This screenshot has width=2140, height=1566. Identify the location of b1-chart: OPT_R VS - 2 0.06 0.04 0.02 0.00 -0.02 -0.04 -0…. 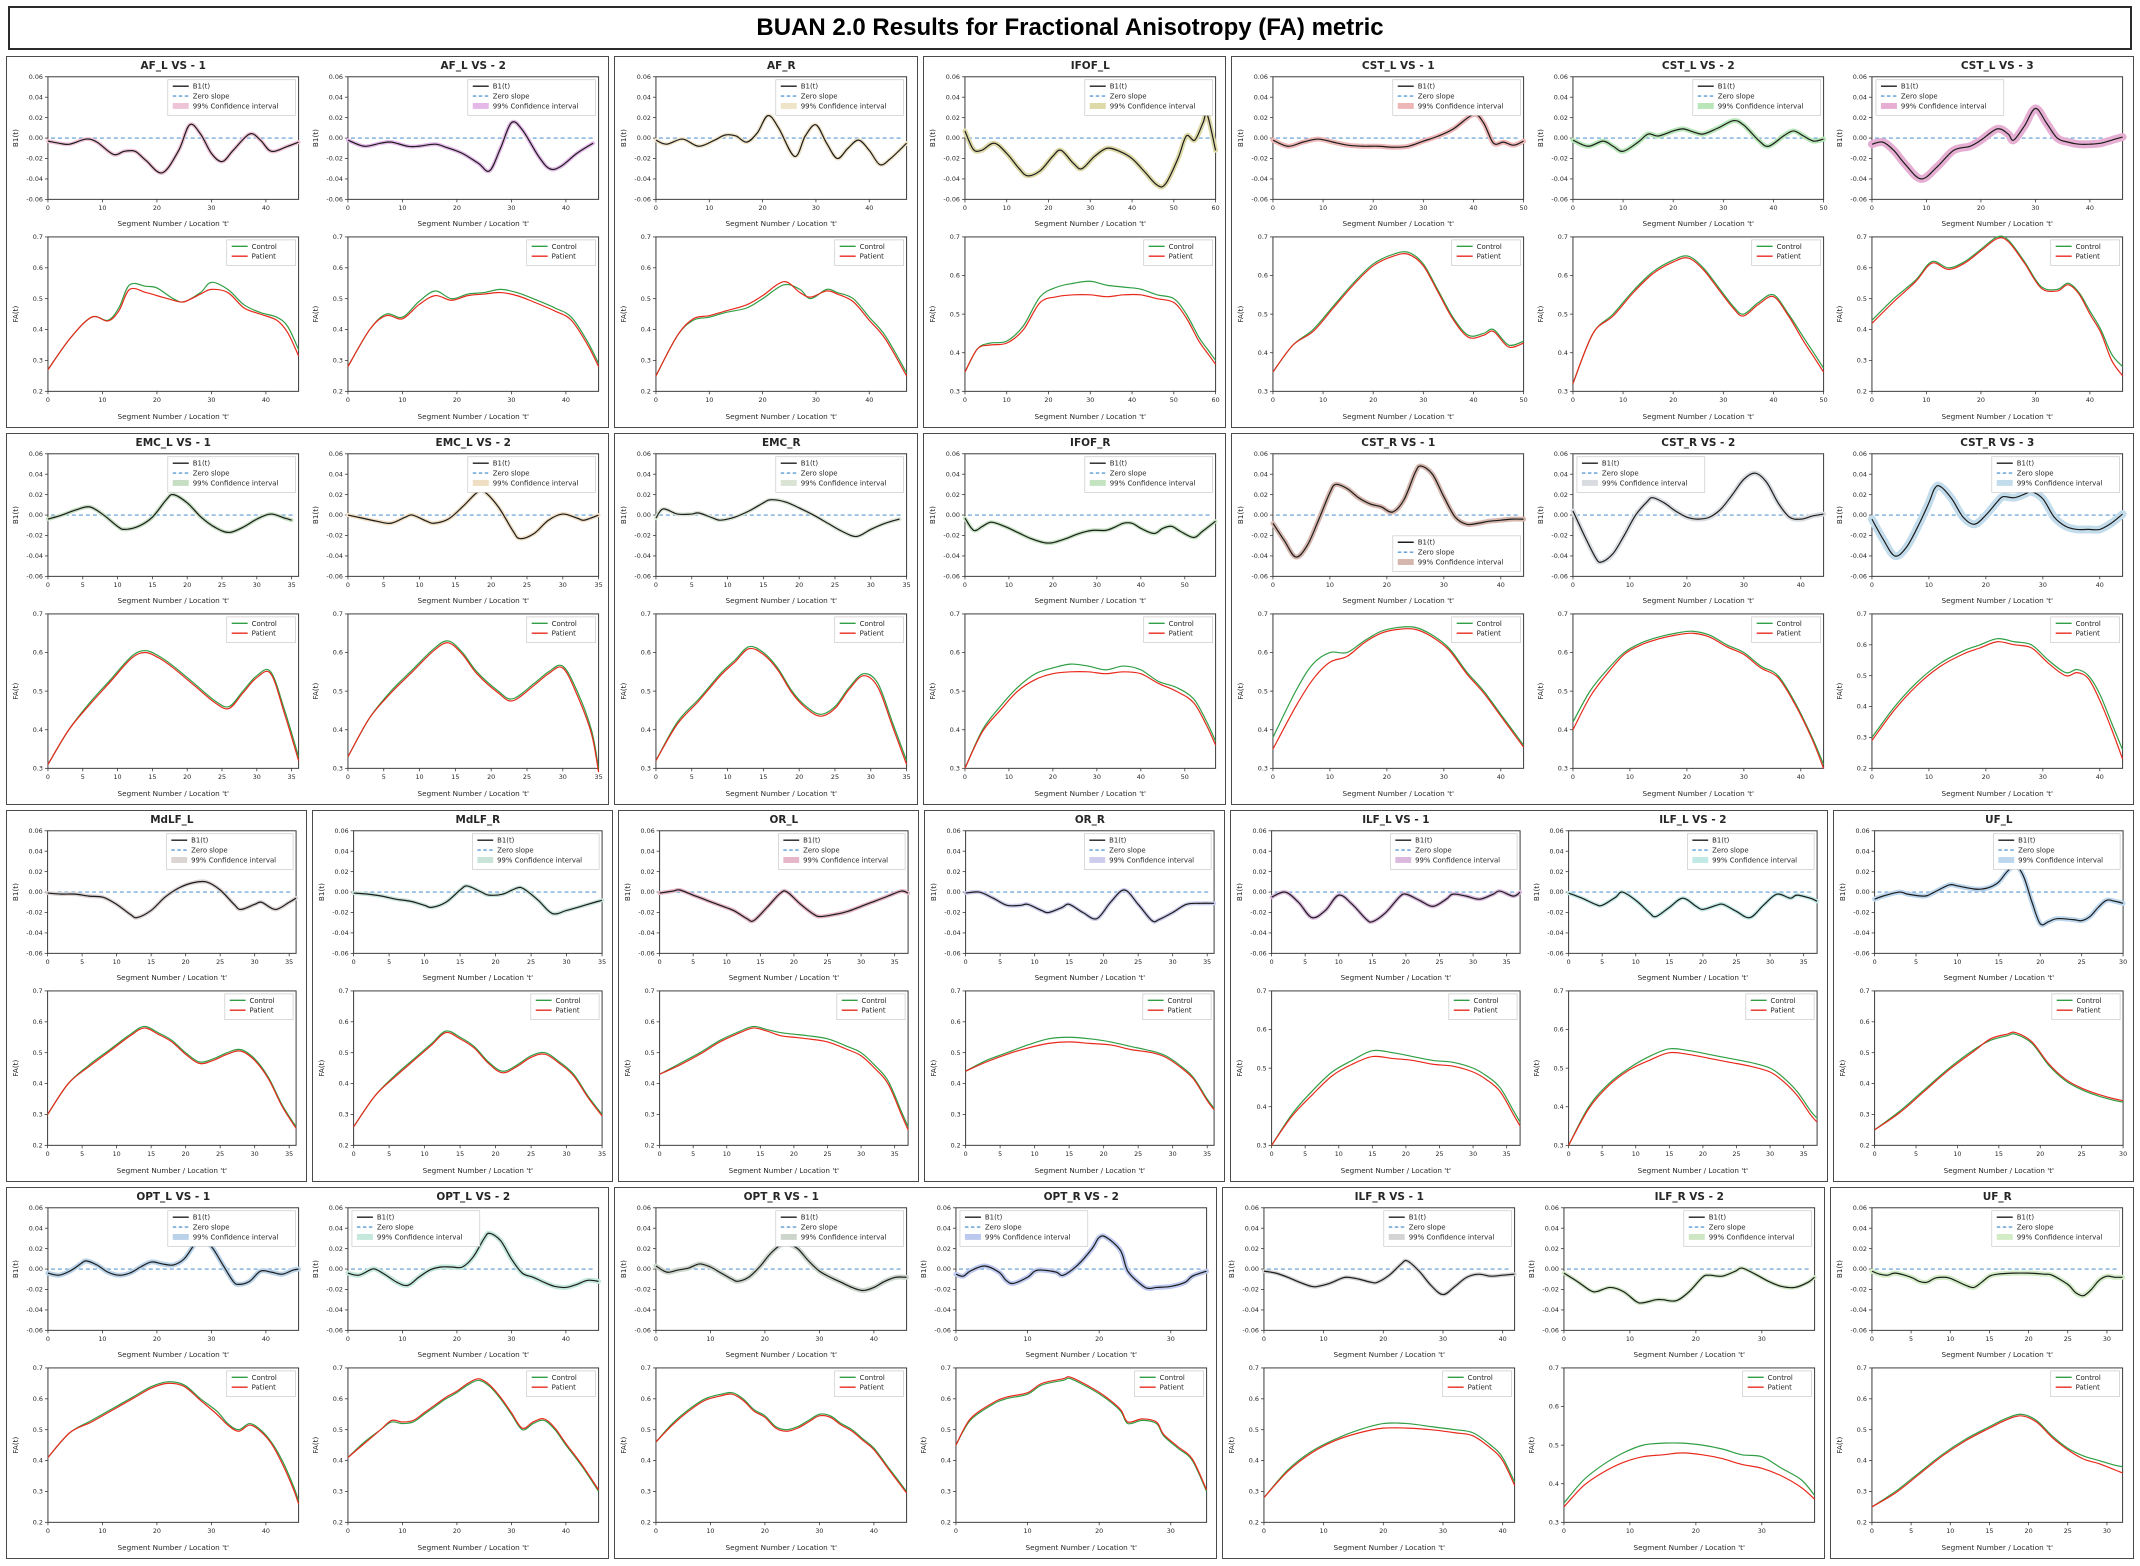
(1064, 1275).